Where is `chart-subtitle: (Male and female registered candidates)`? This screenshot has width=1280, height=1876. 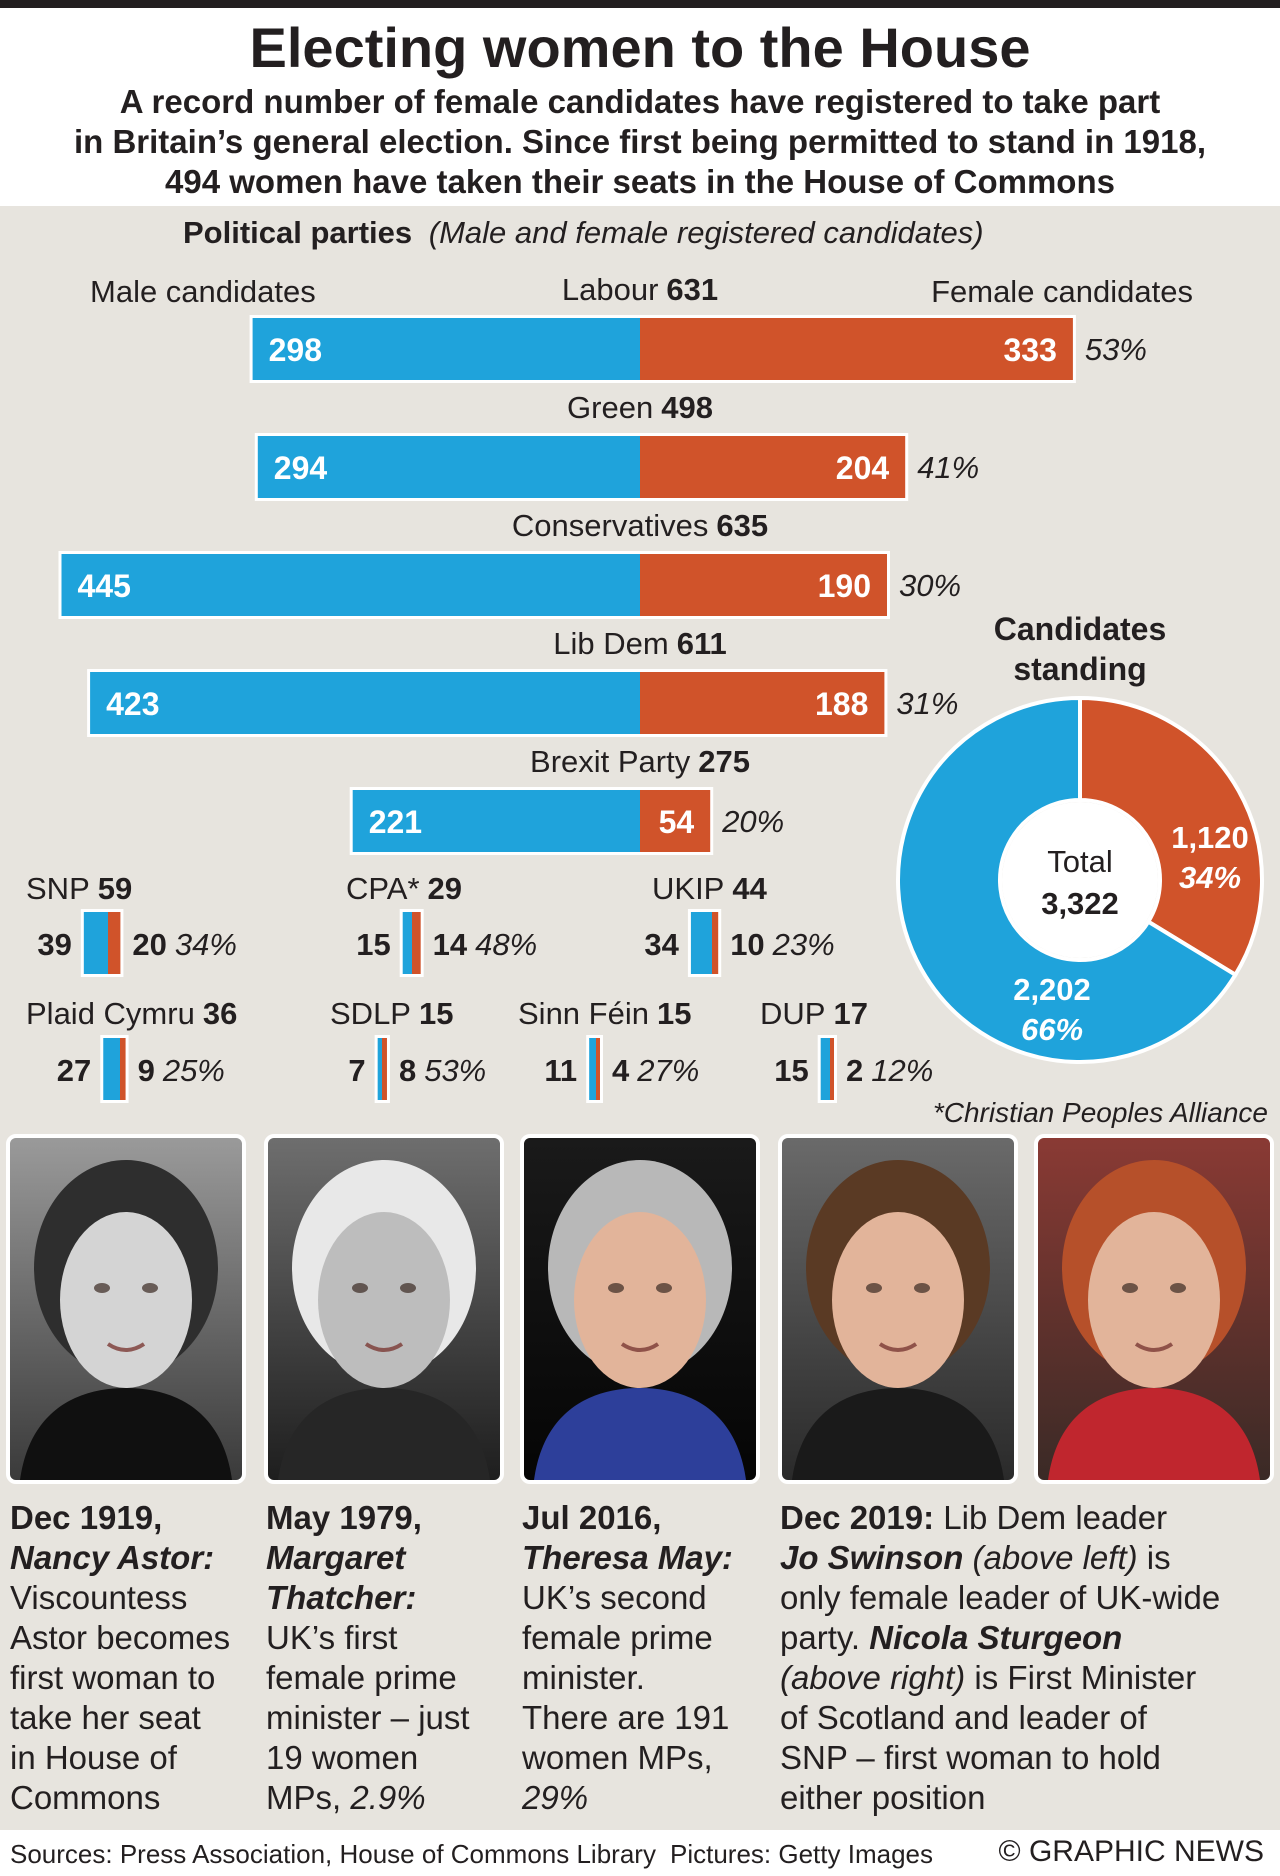 chart-subtitle: (Male and female registered candidates) is located at coordinates (706, 232).